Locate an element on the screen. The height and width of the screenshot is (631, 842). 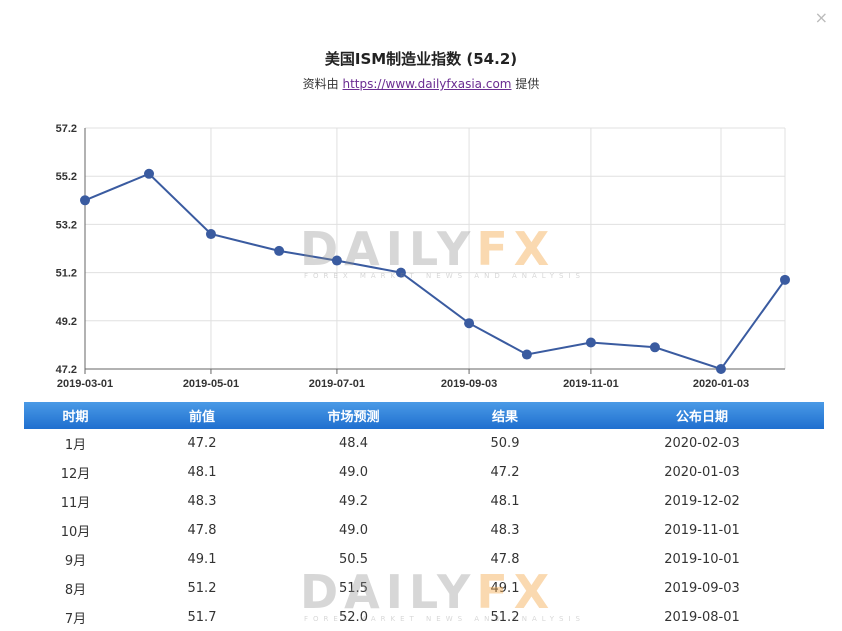
x-tick-label: 2019-05-01 is located at coordinates (211, 384).